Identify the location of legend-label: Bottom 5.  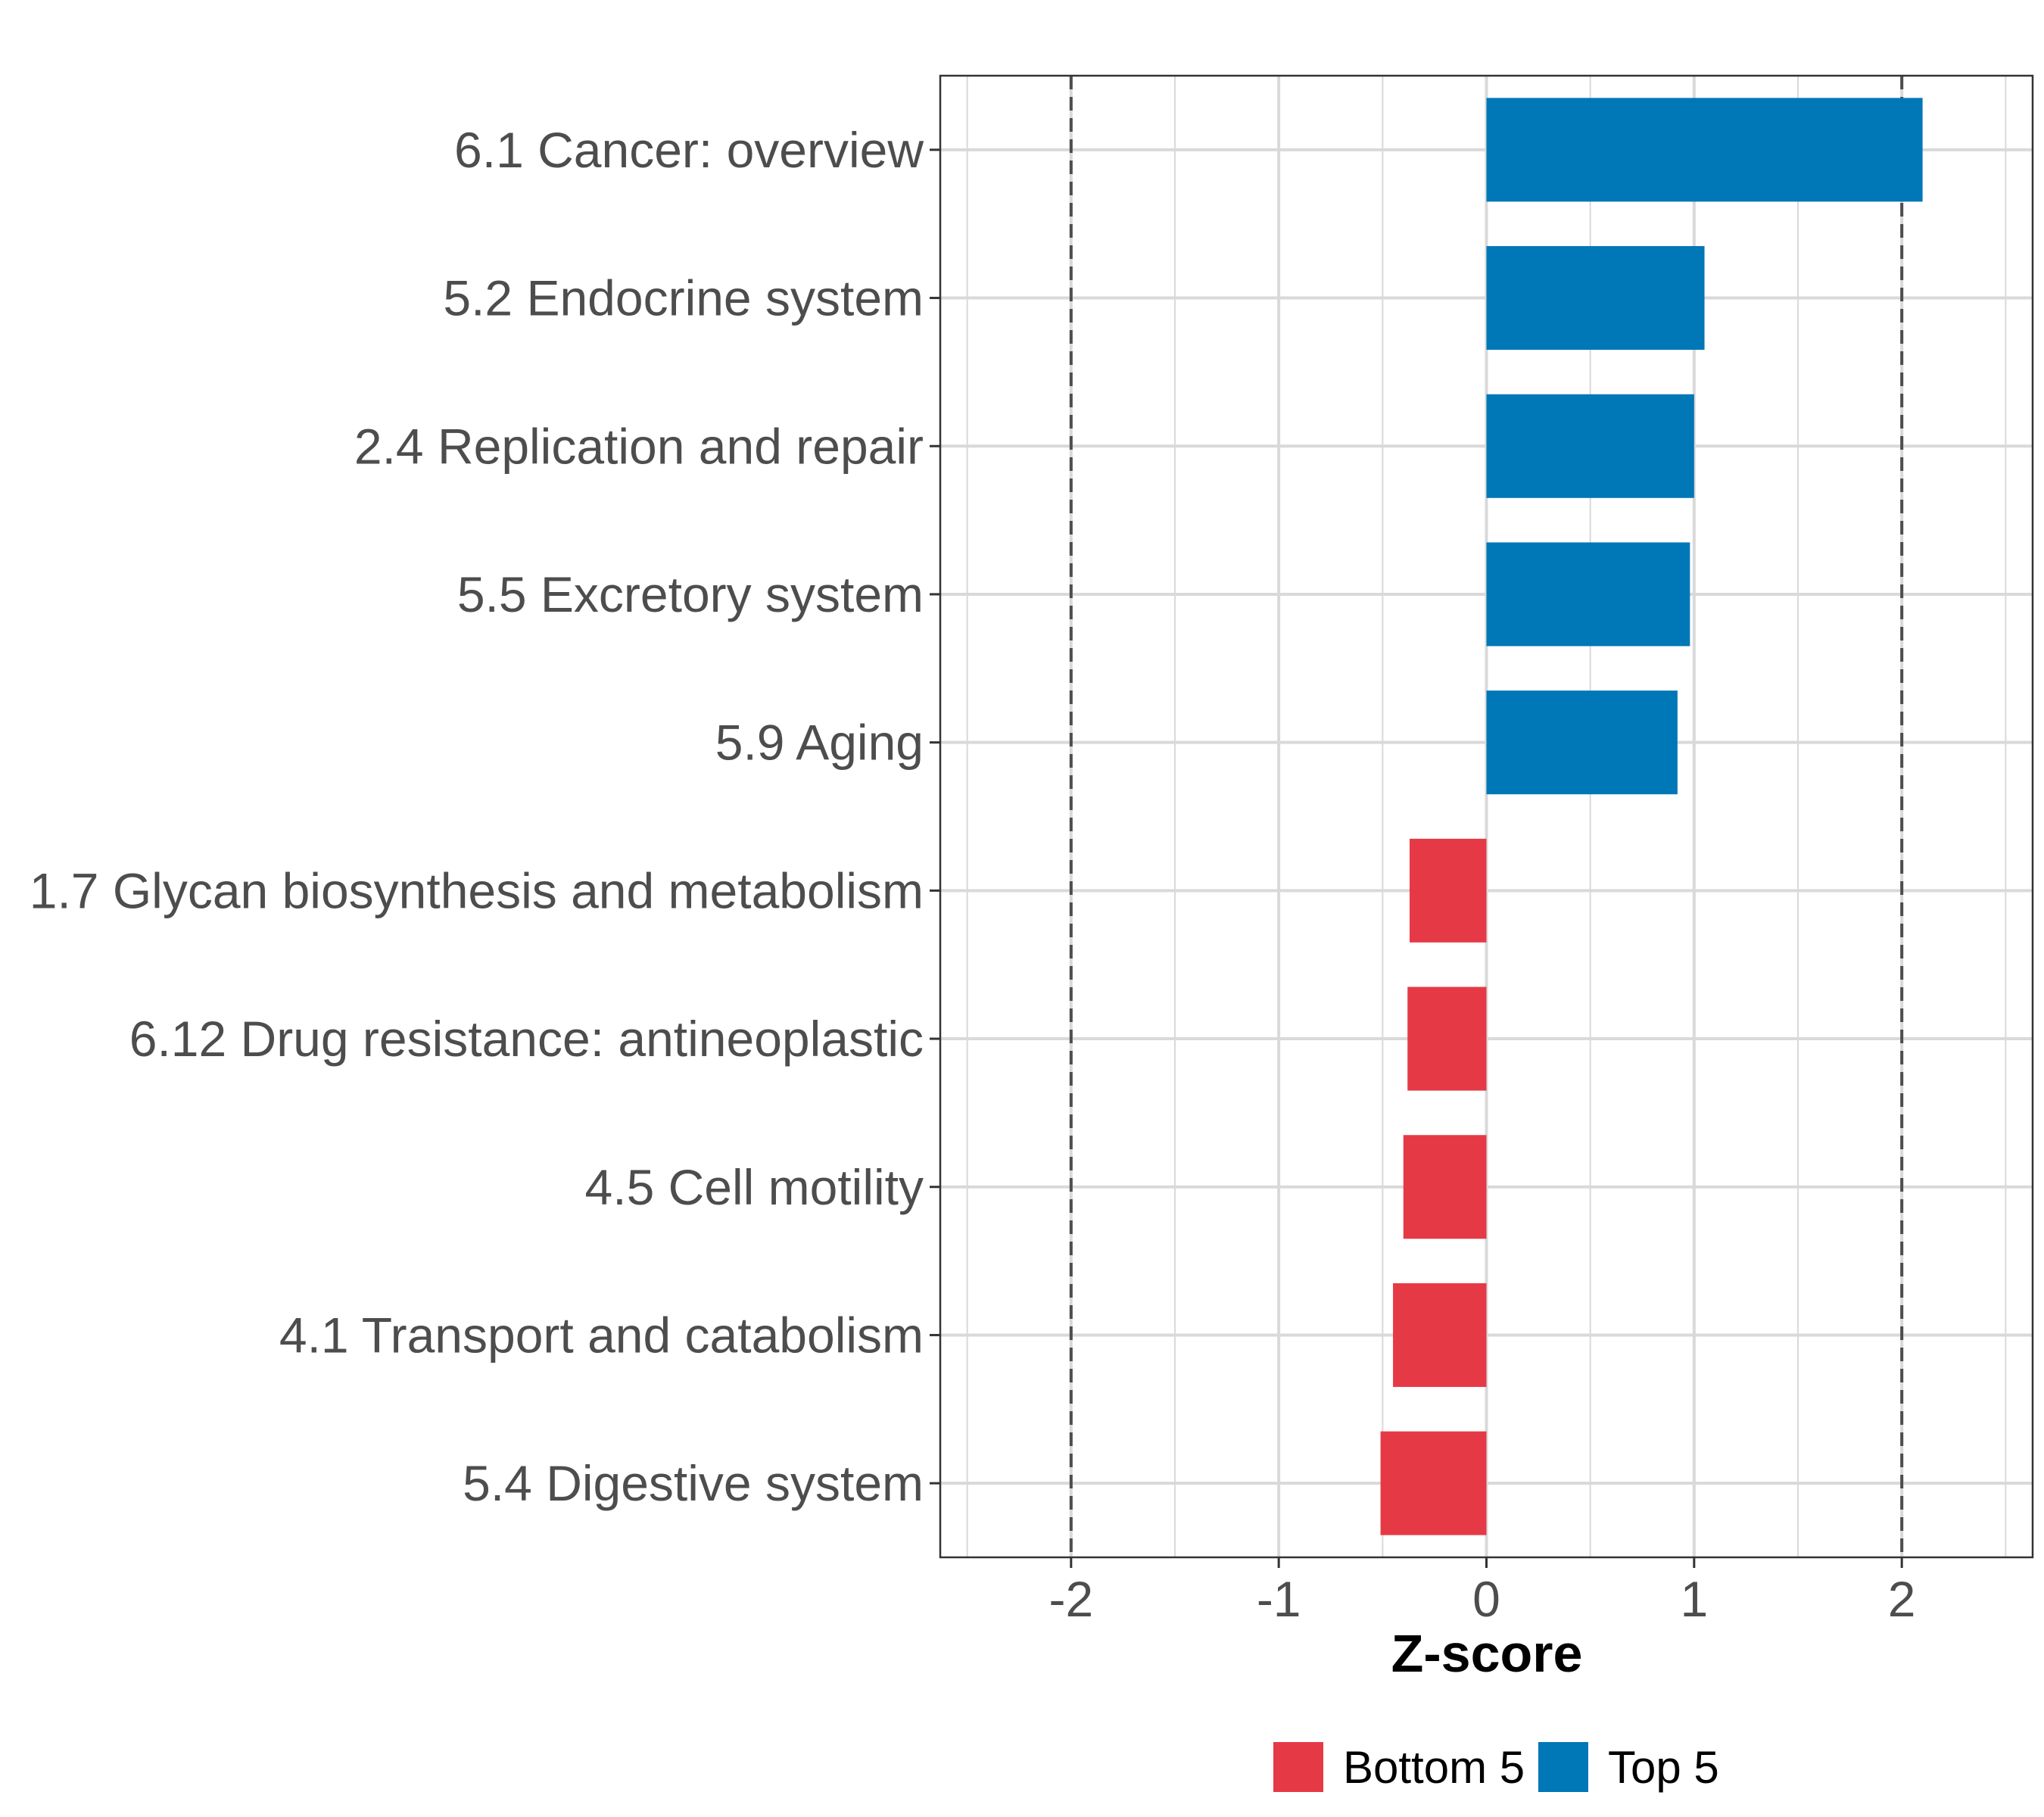
(1434, 1767).